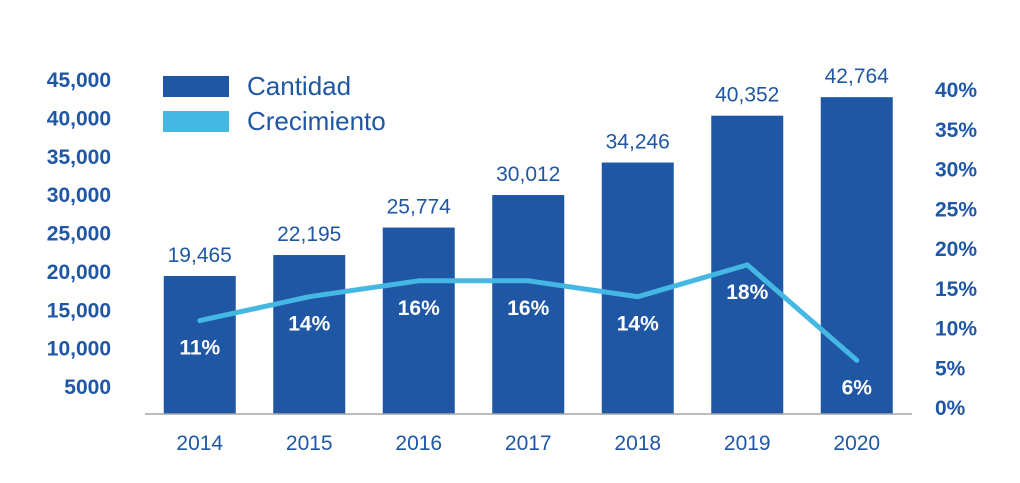 This screenshot has height=483, width=1020. What do you see at coordinates (419, 207) in the screenshot?
I see `bar-value-label: 25,774` at bounding box center [419, 207].